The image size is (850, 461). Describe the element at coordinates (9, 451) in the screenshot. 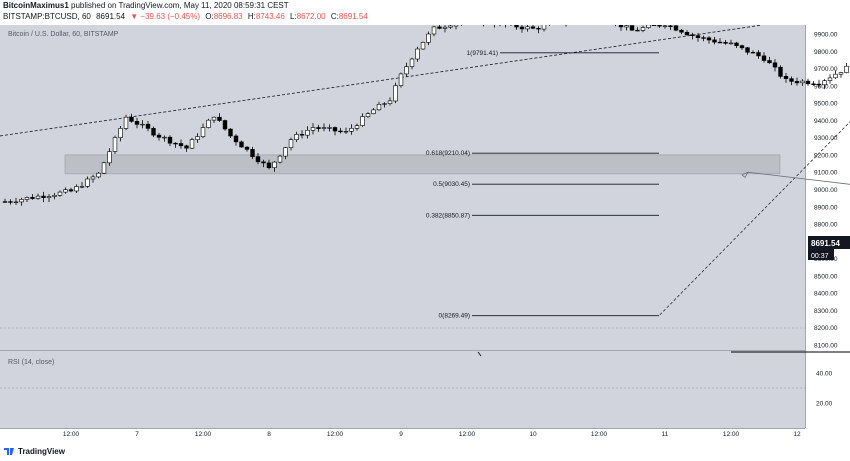

I see `tradingview-logo-icon` at that location.